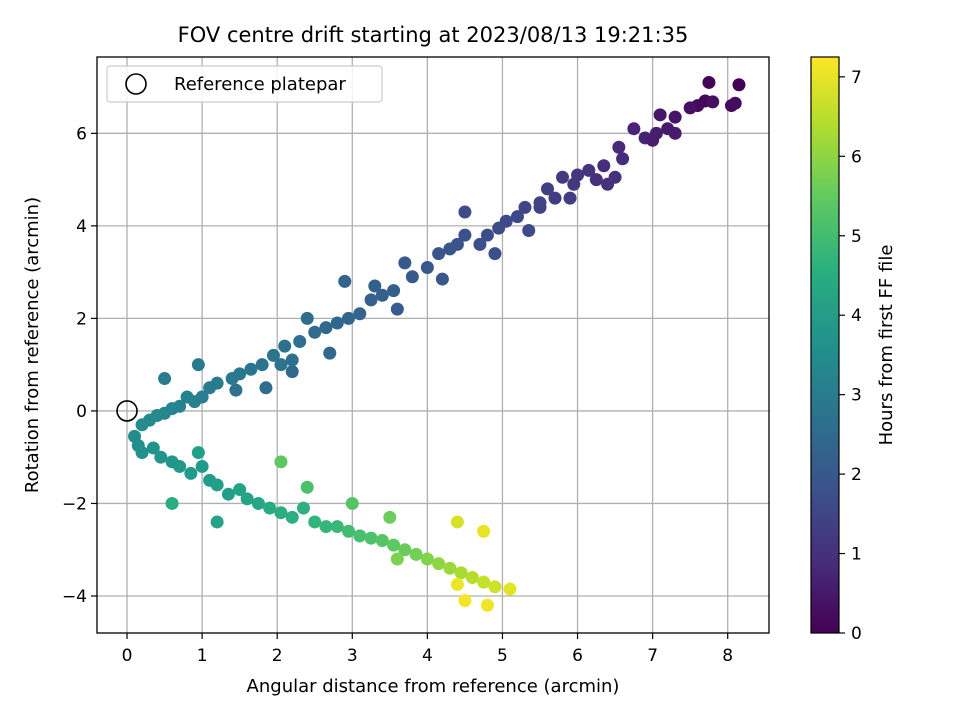 This screenshot has height=724, width=960. I want to click on colorbar-tick-label: 5, so click(856, 237).